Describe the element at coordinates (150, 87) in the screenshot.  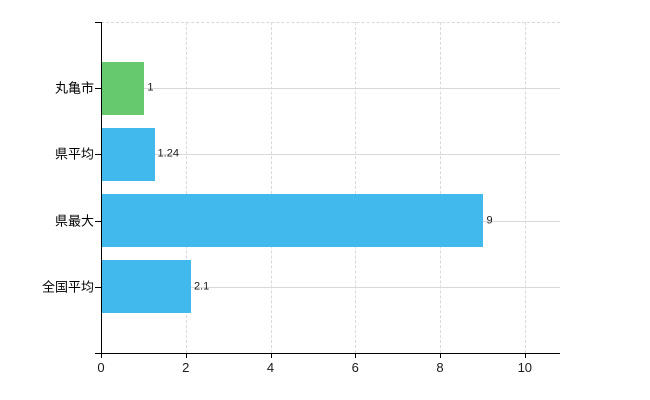
I see `bar-value-label: 1` at that location.